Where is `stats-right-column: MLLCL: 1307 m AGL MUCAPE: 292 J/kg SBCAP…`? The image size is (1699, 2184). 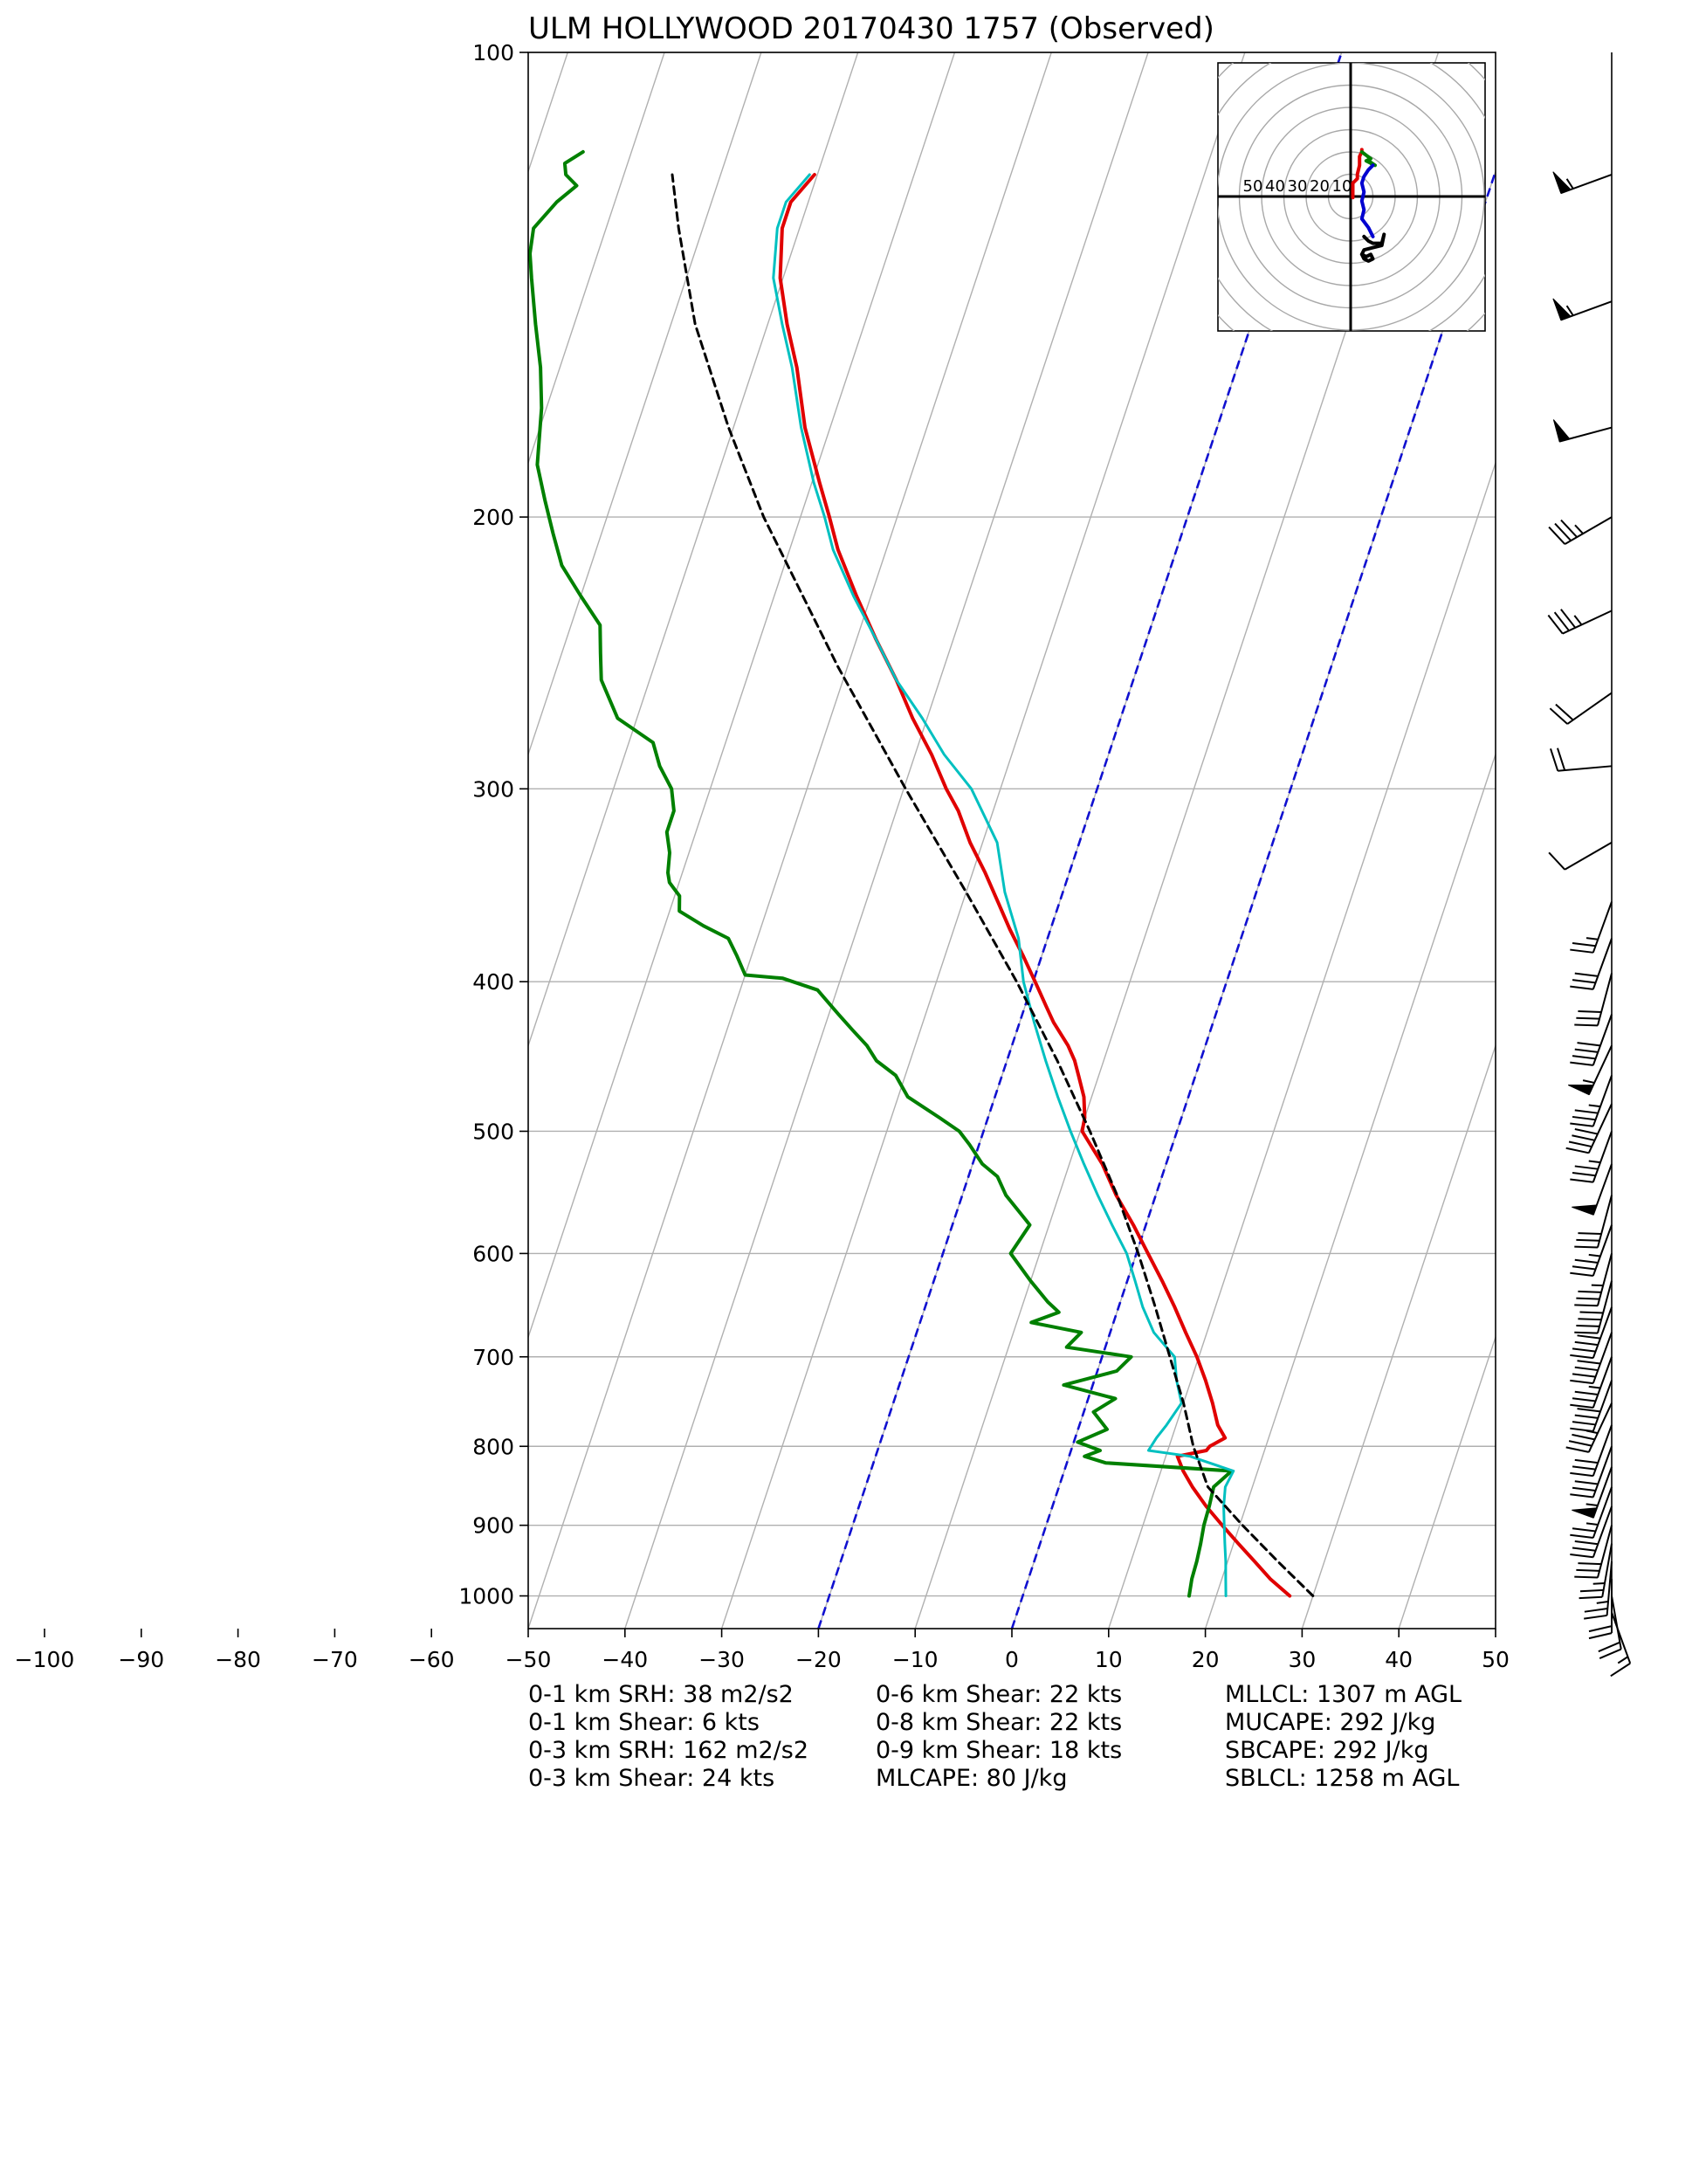
stats-right-column: MLLCL: 1307 m AGL MUCAPE: 292 J/kg SBCAP… is located at coordinates (1343, 1737).